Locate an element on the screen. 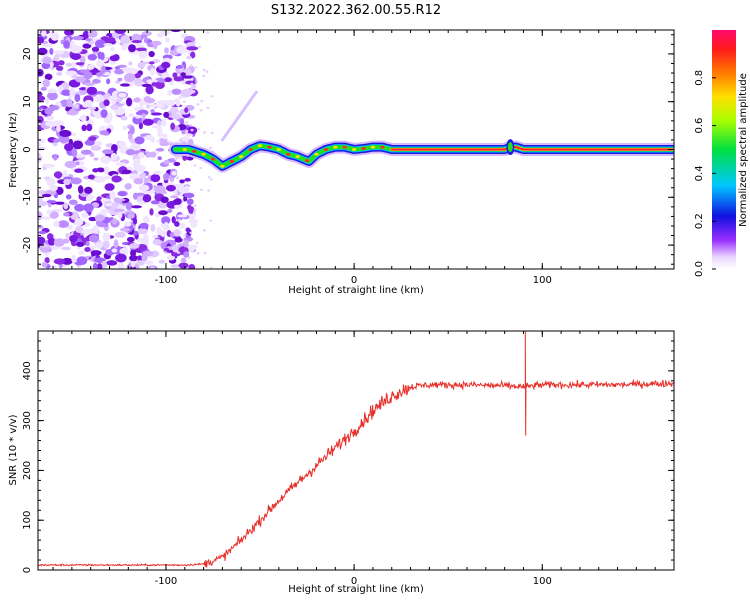 The height and width of the screenshot is (600, 750). ridge-core is located at coordinates (532, 148).